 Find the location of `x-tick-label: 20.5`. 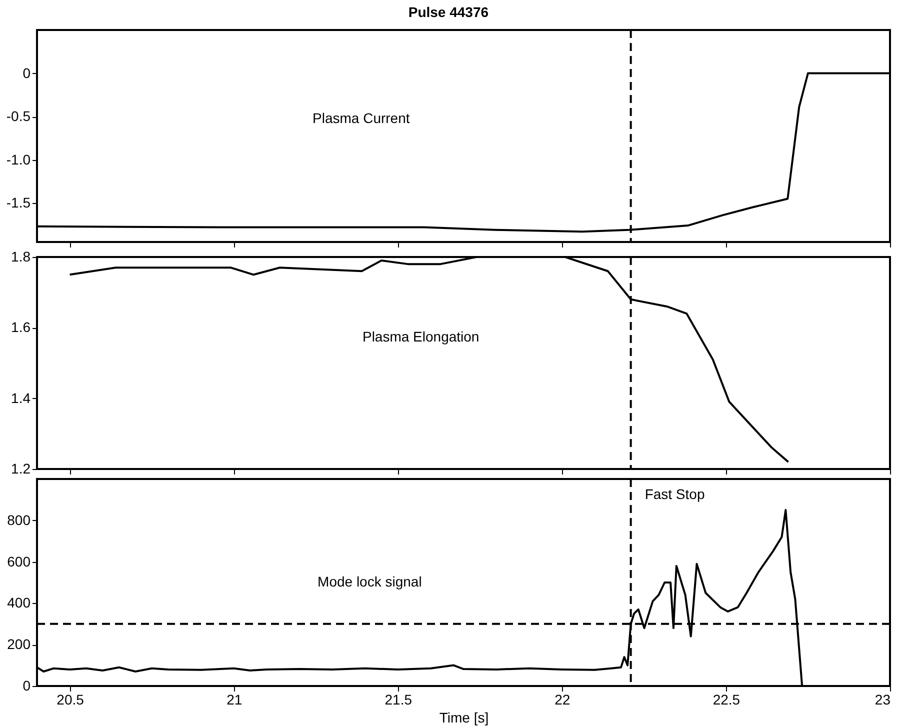

x-tick-label: 20.5 is located at coordinates (70, 700).